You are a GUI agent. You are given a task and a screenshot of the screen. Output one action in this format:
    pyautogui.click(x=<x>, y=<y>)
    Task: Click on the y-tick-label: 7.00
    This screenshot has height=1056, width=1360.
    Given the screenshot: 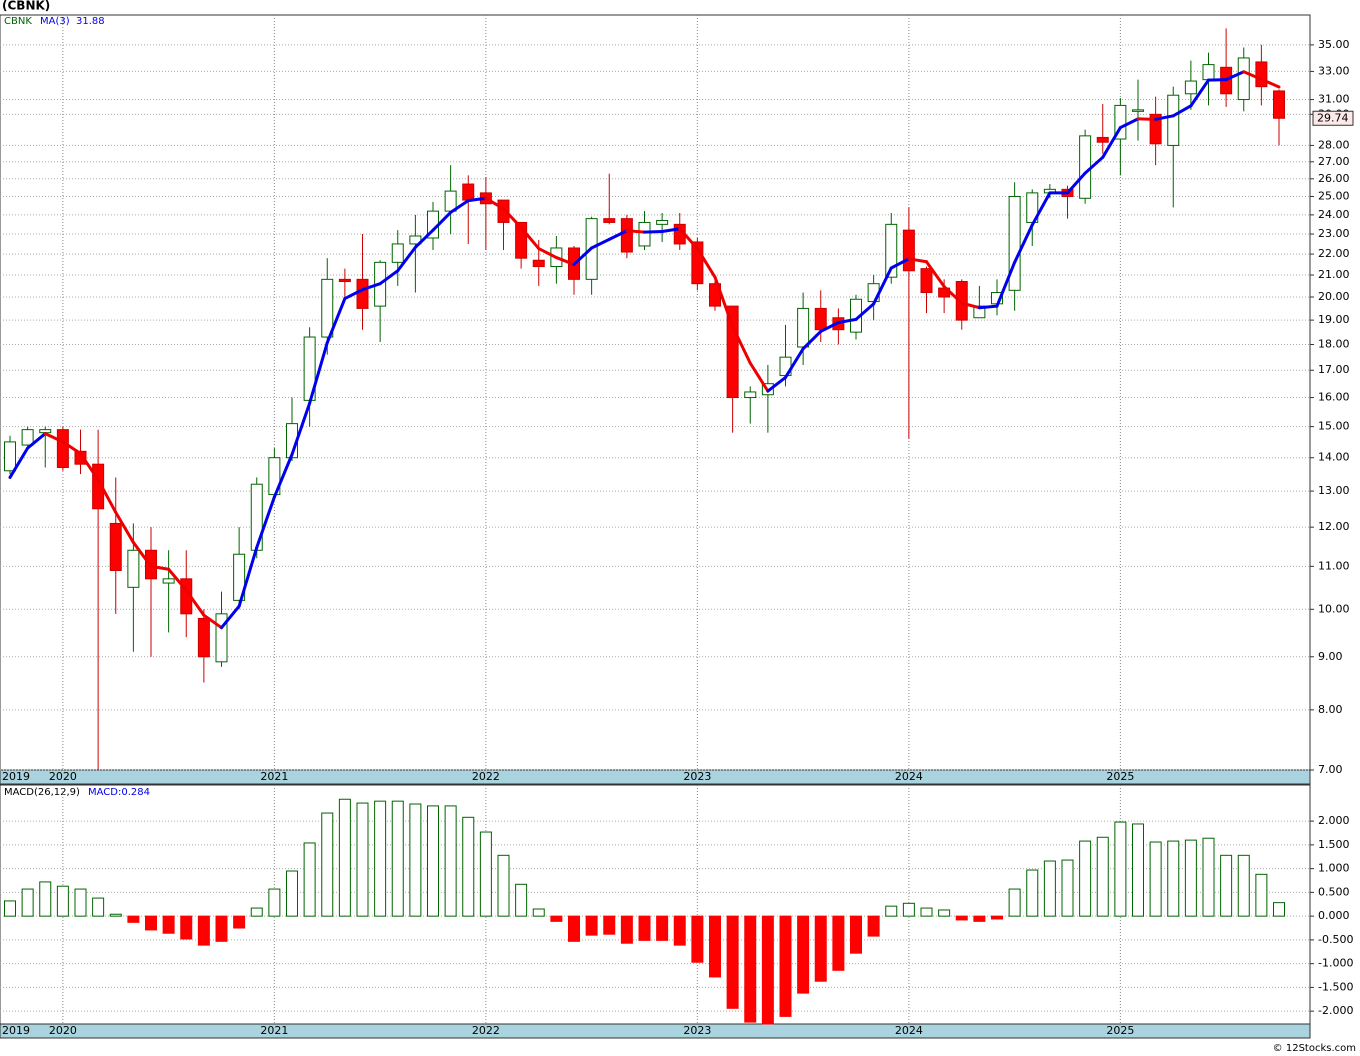 What is the action you would take?
    pyautogui.click(x=1330, y=769)
    